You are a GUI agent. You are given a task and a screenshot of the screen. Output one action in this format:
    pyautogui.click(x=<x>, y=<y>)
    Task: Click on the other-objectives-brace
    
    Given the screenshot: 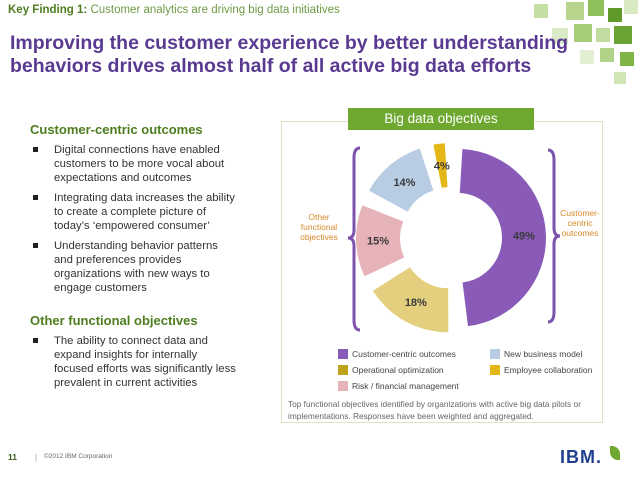 What is the action you would take?
    pyautogui.click(x=354, y=239)
    